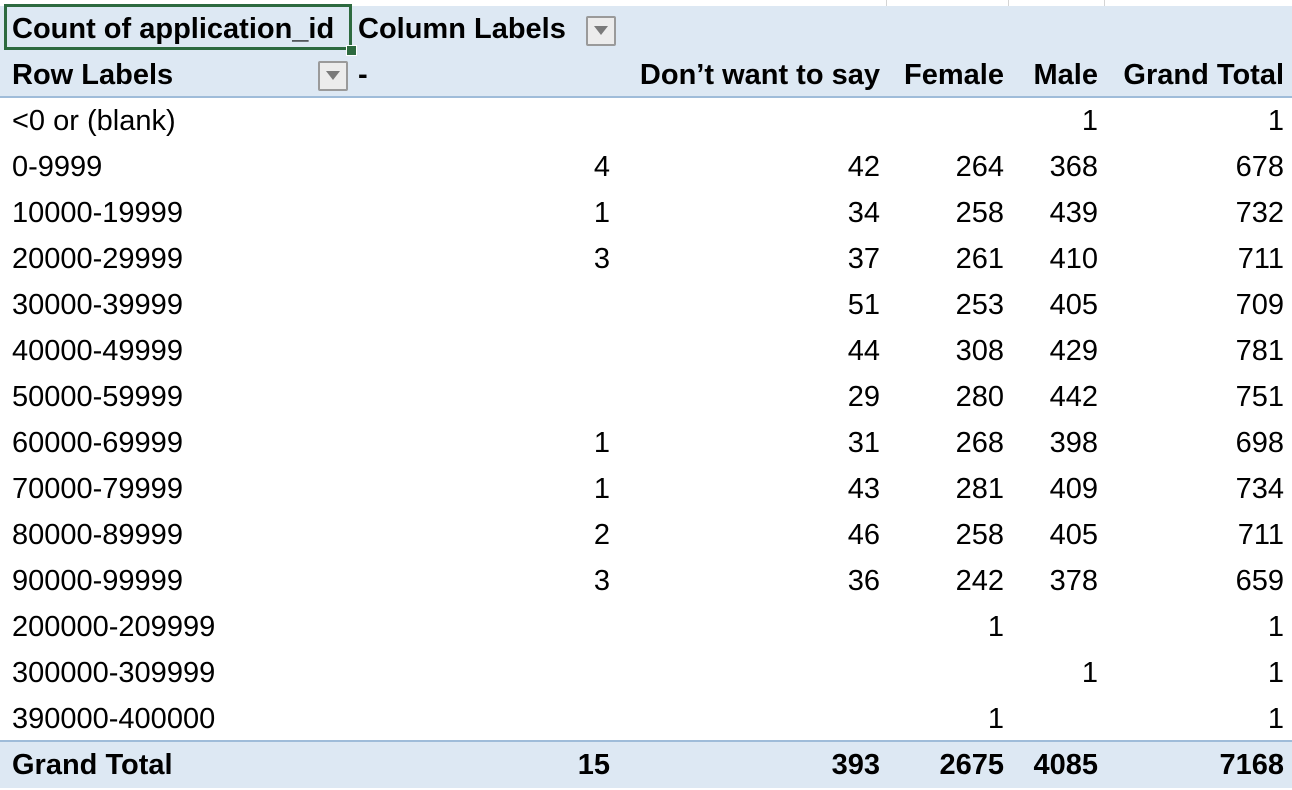  I want to click on cell-male: 398, so click(1073, 443).